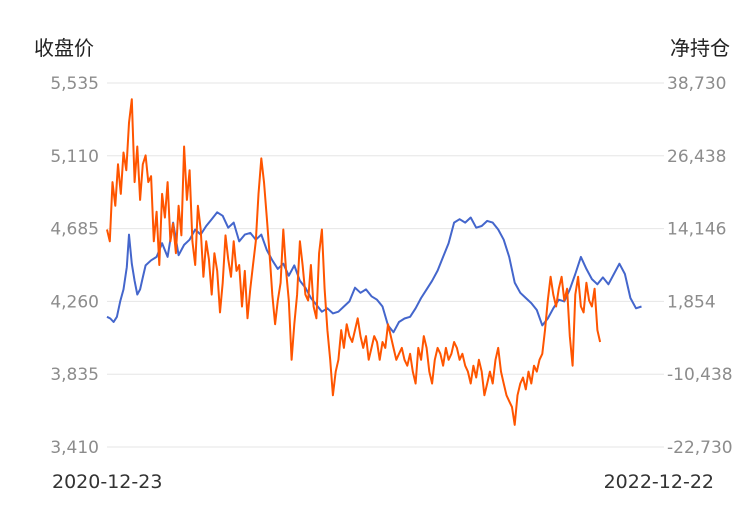  I want to click on right-tick-label: 38,730, so click(696, 84).